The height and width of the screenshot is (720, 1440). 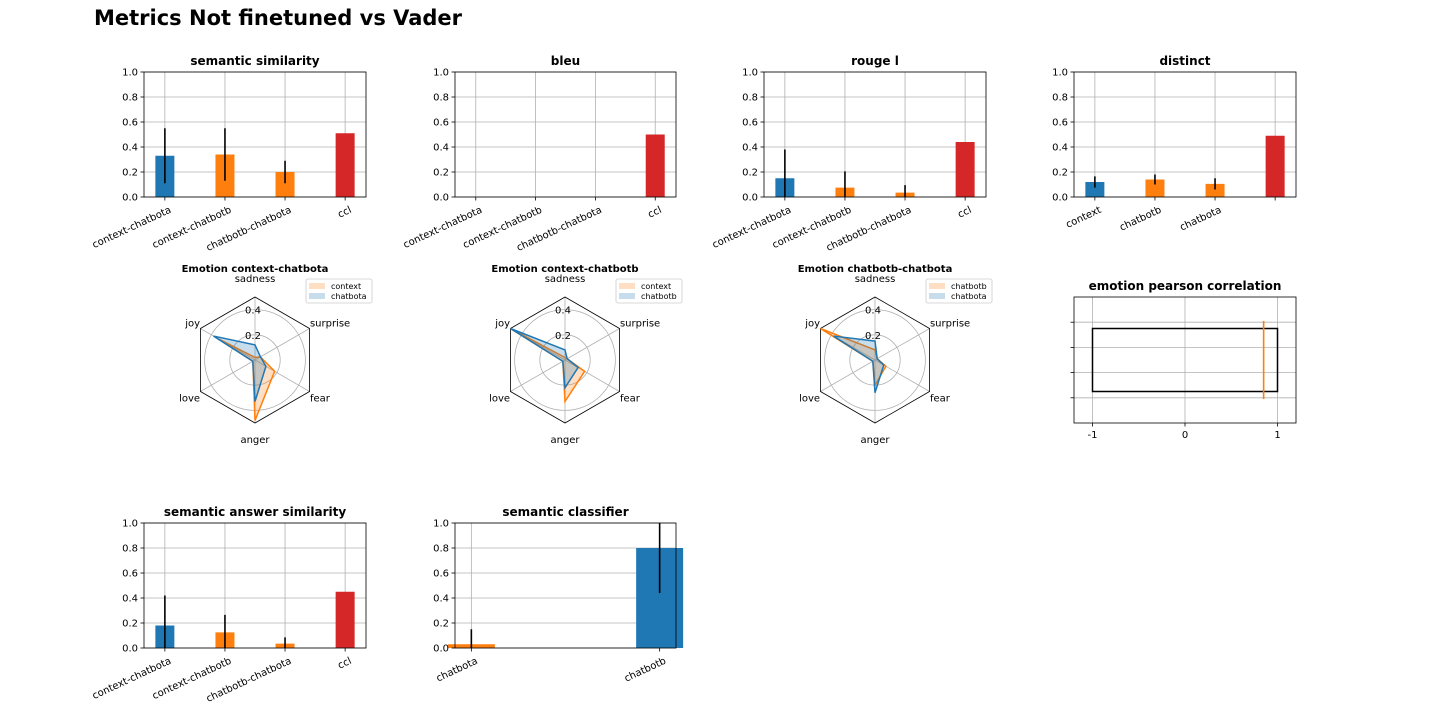 I want to click on figure-title: Metrics Not finetuned vs Vader, so click(x=278, y=18).